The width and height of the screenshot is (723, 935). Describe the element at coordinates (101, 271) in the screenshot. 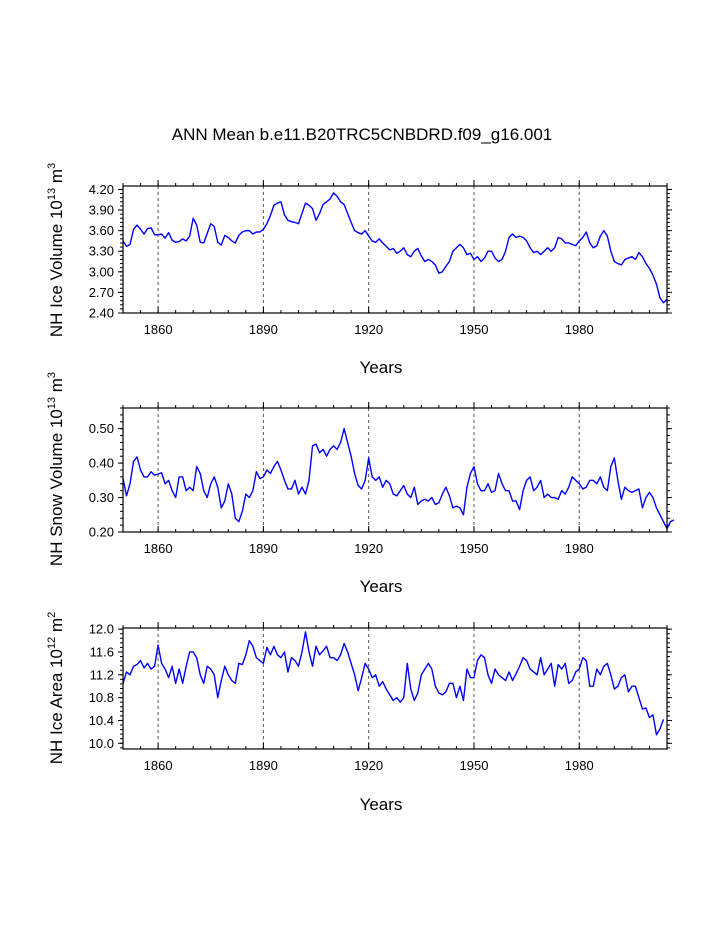

I see `y-tick-label: 3.00` at that location.